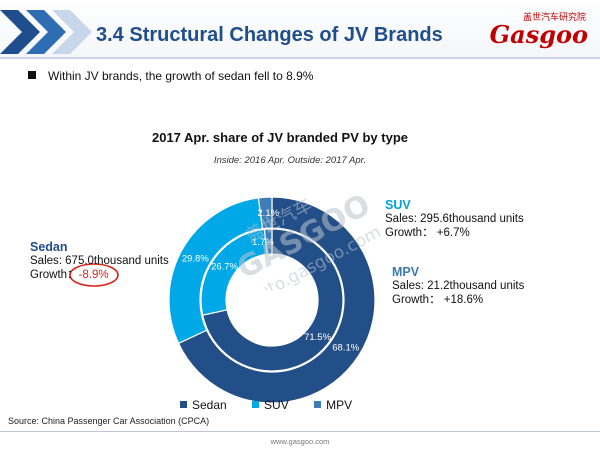  I want to click on sedan-sales: Sales: 675.0thousand units, so click(99, 261).